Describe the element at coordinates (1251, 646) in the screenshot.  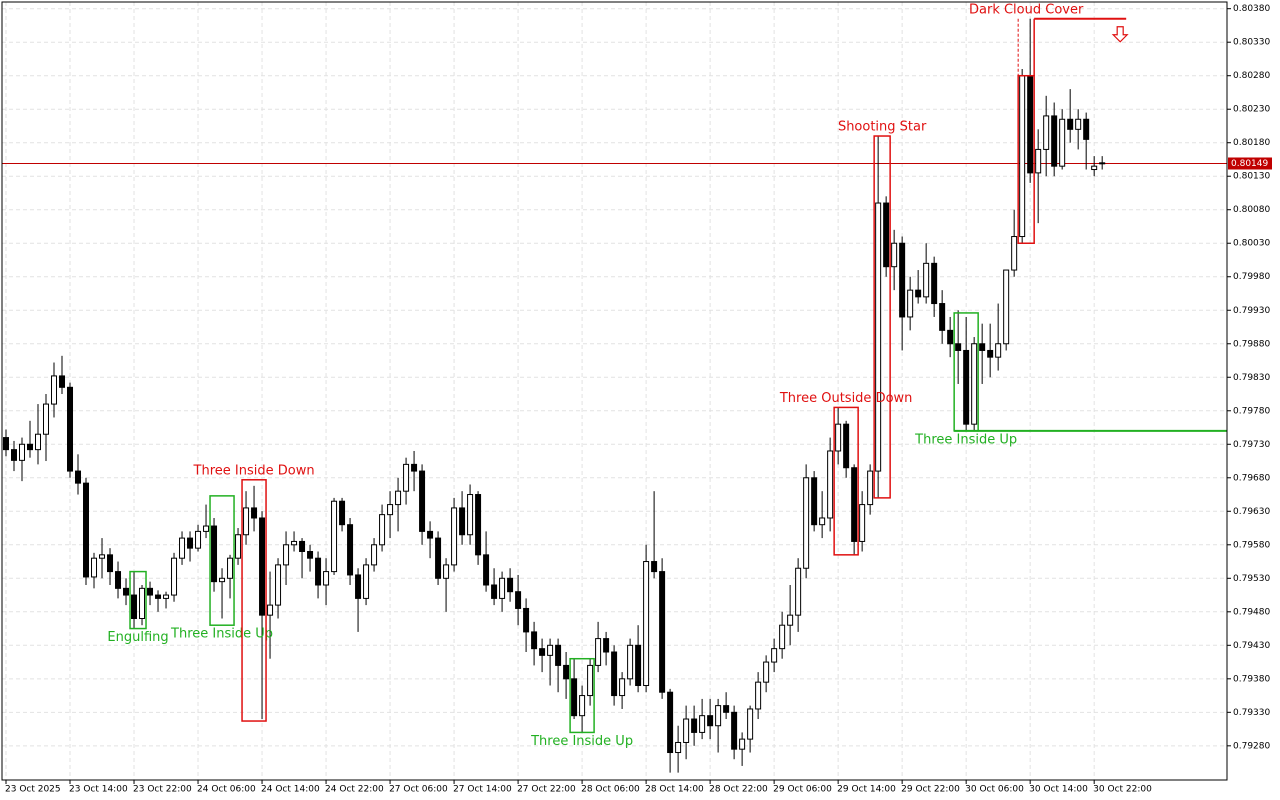
I see `y-tick-label: 0.79430` at that location.